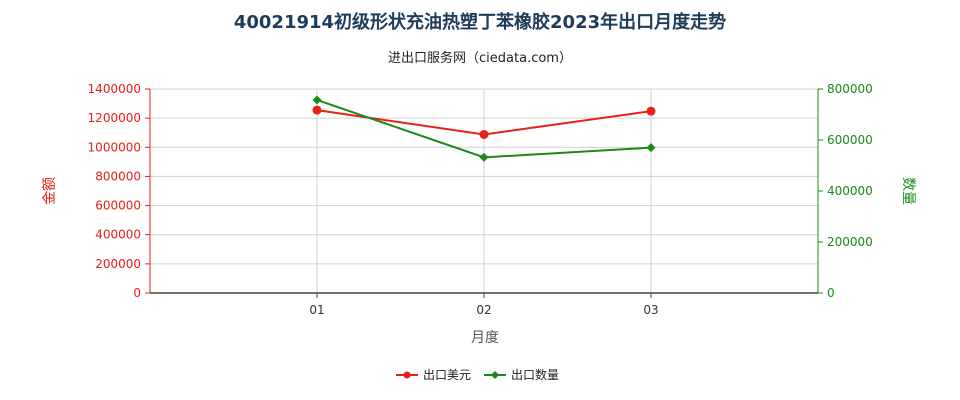 This screenshot has height=400, width=960. Describe the element at coordinates (535, 374) in the screenshot. I see `legend-qty-label: 出口数量` at that location.